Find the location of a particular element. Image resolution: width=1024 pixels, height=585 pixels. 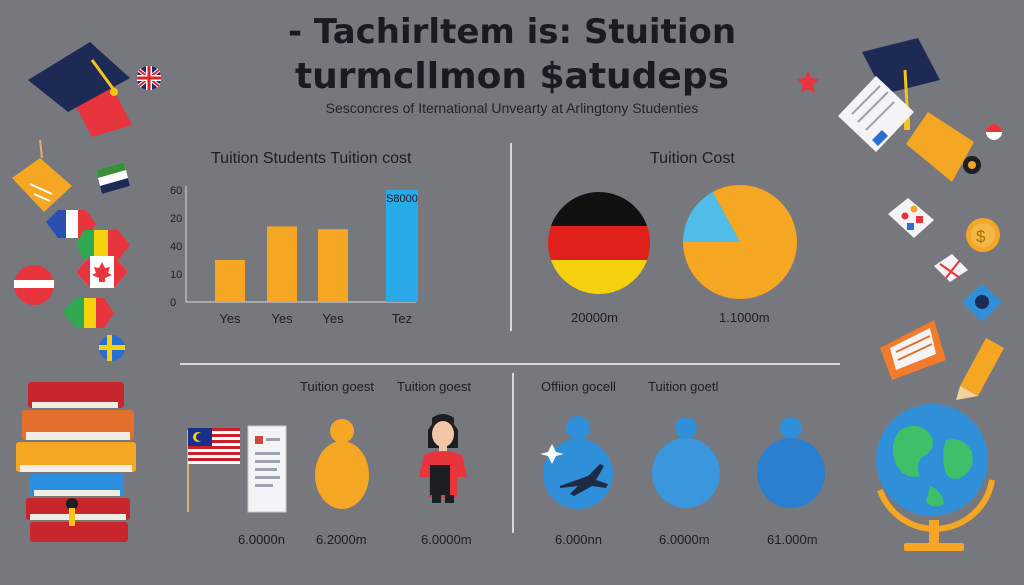

graduation-cap-icon is located at coordinates (80, 89).